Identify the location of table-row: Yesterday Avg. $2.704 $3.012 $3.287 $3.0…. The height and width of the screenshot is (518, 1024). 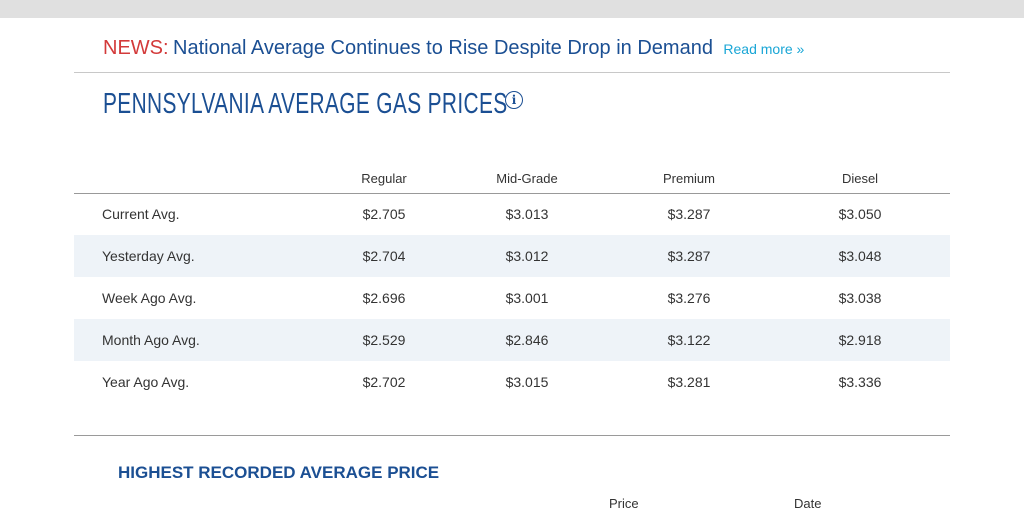
(512, 256).